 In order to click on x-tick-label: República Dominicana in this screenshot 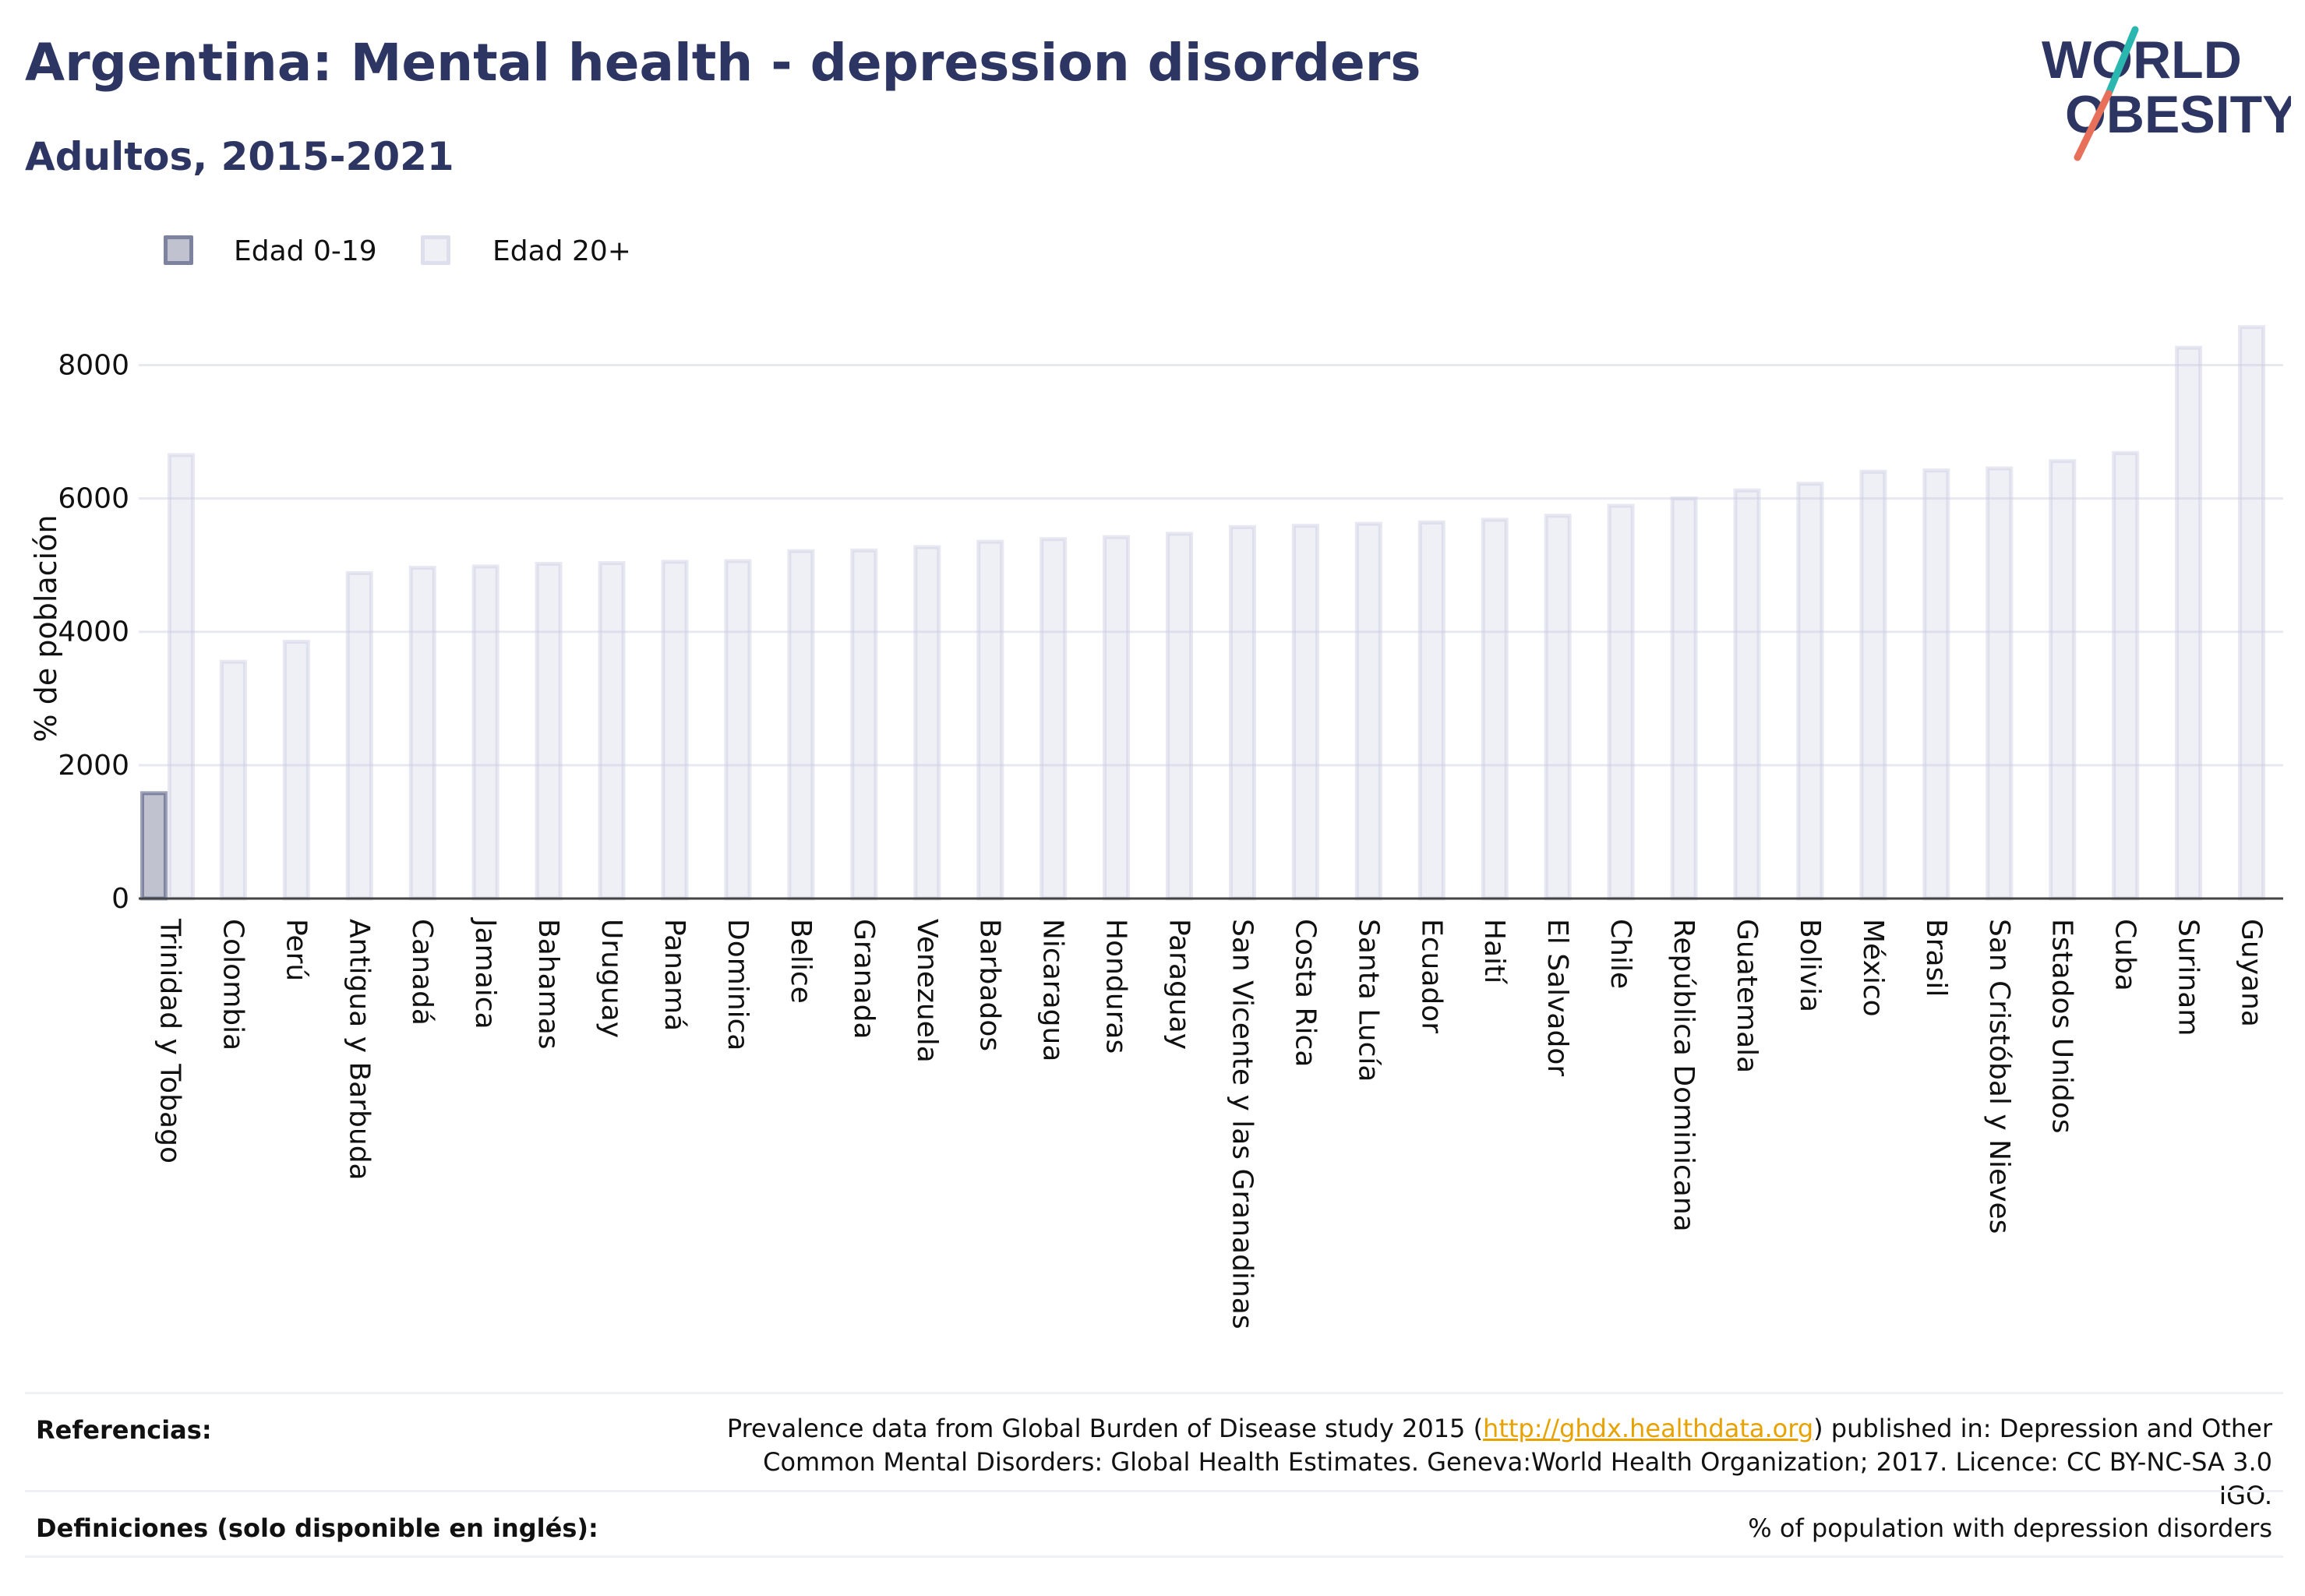, I will do `click(1684, 1075)`.